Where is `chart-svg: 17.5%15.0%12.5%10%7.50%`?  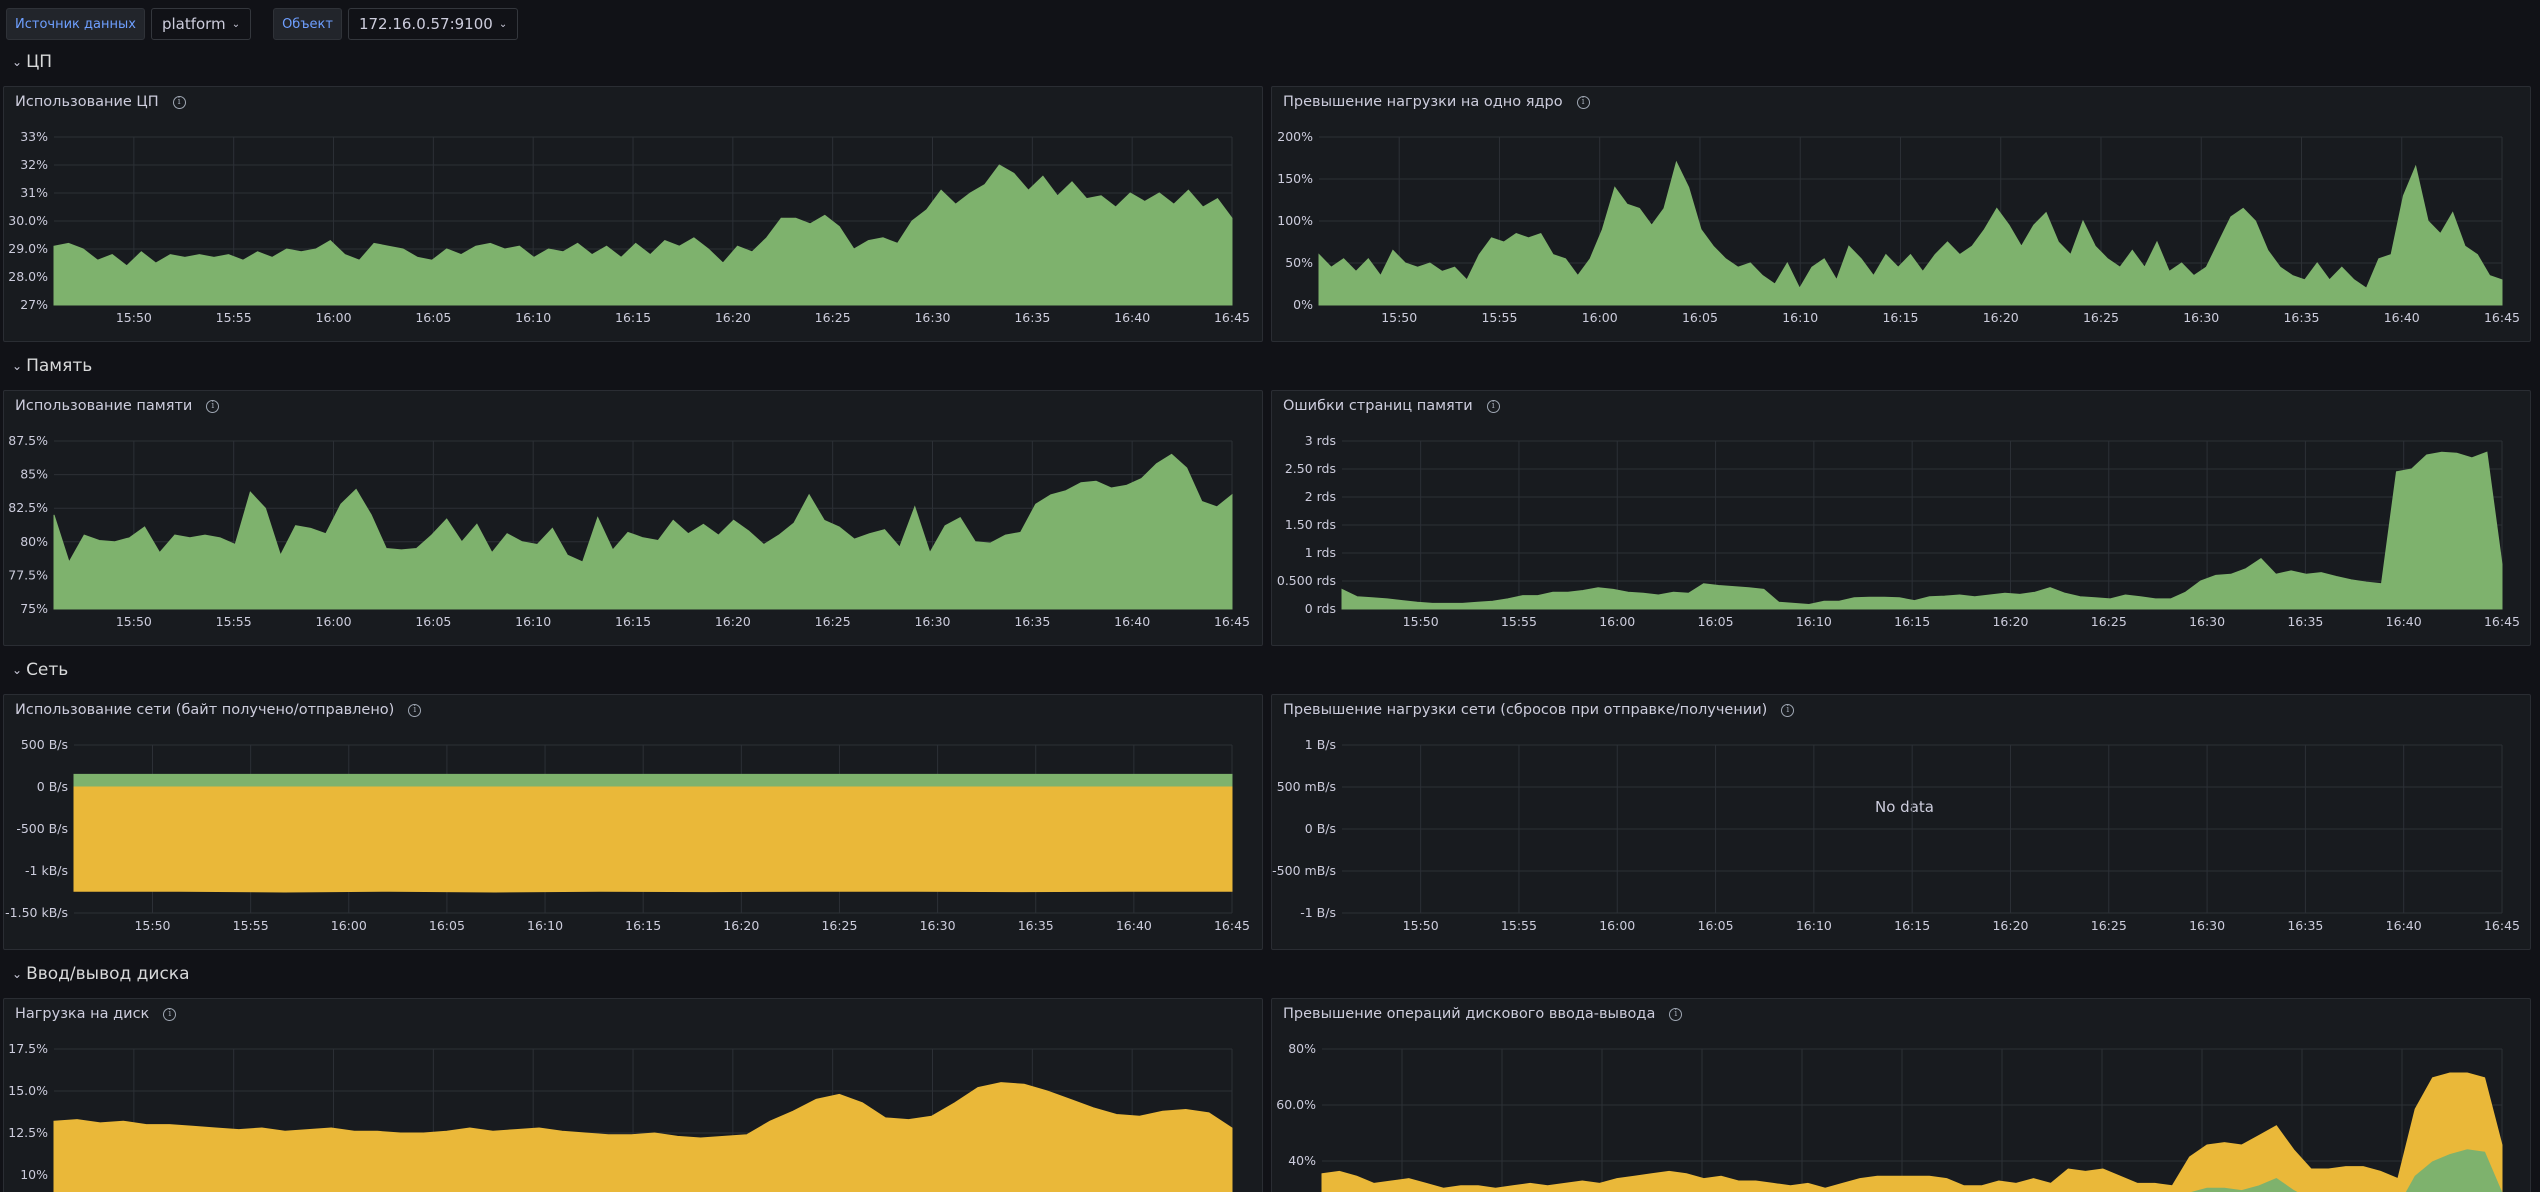
chart-svg: 17.5%15.0%12.5%10%7.50% is located at coordinates (620, 1116).